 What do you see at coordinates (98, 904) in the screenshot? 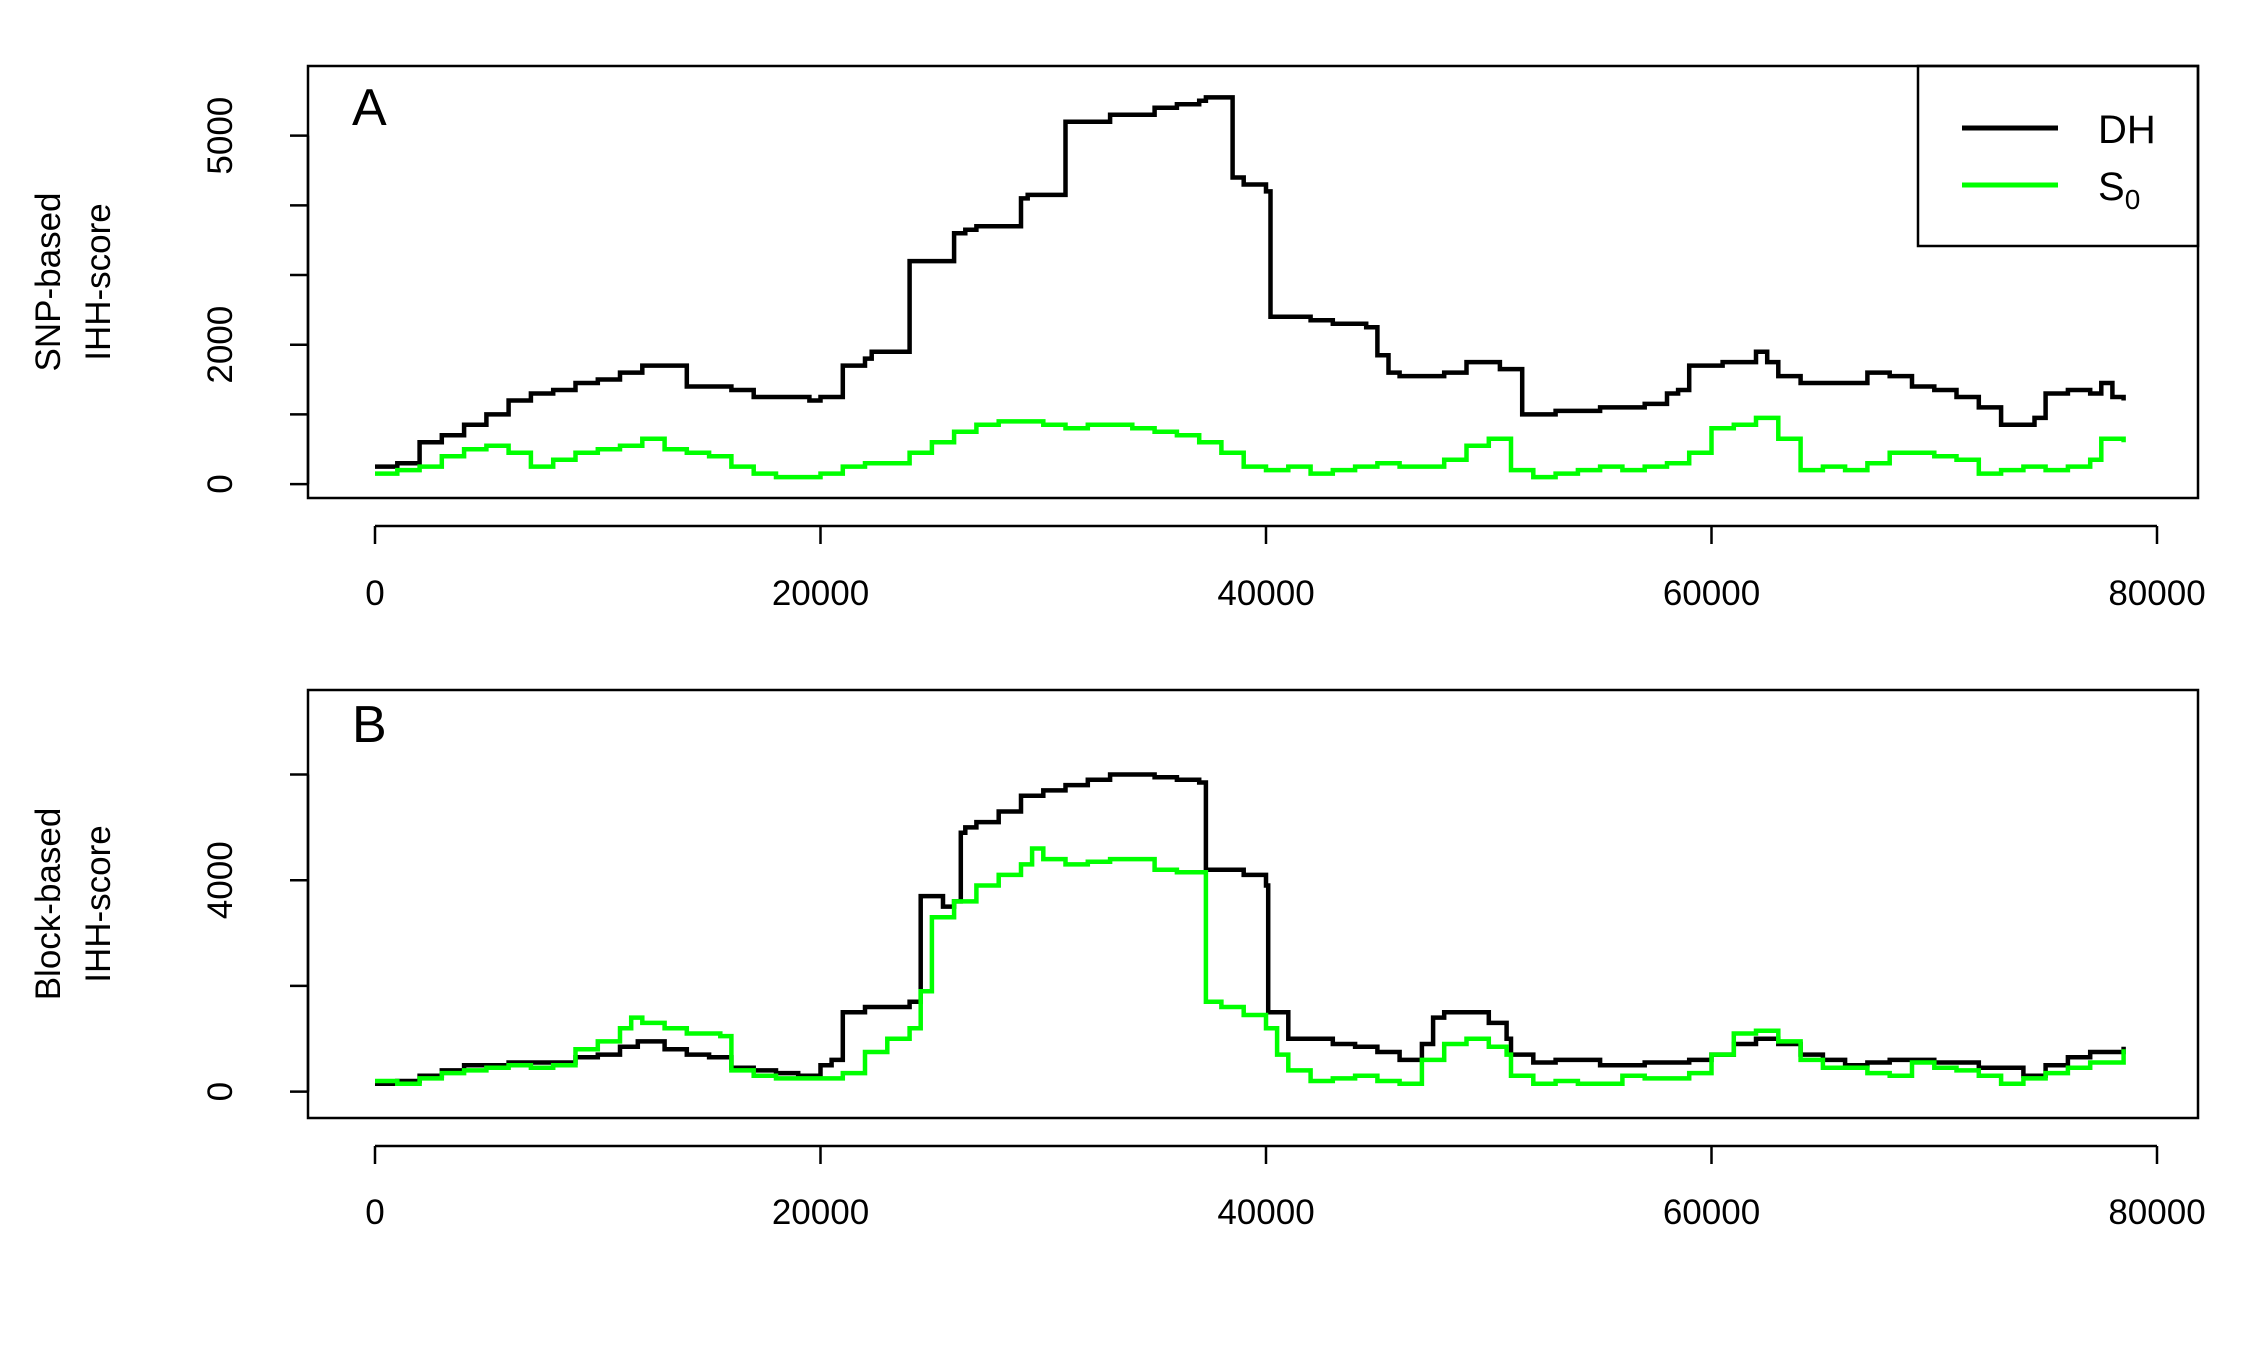
I see `y-axis-title-b-line2: IHH-score` at bounding box center [98, 904].